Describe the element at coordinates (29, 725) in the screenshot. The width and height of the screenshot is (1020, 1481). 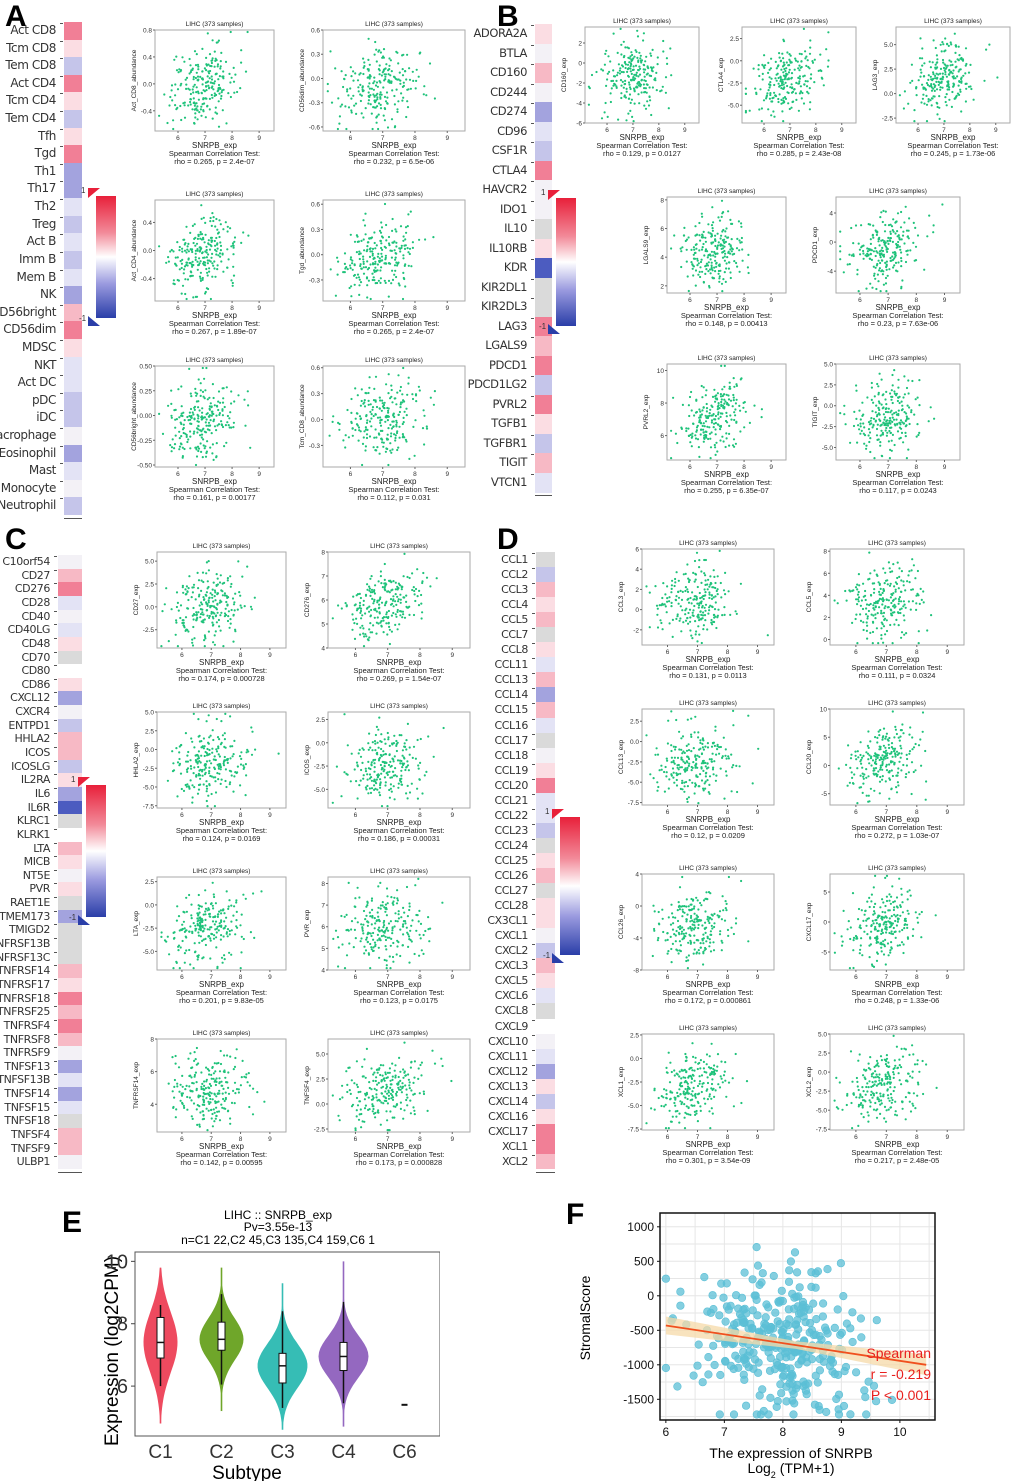
I see `heatmap-row-label: ENTPD1` at that location.